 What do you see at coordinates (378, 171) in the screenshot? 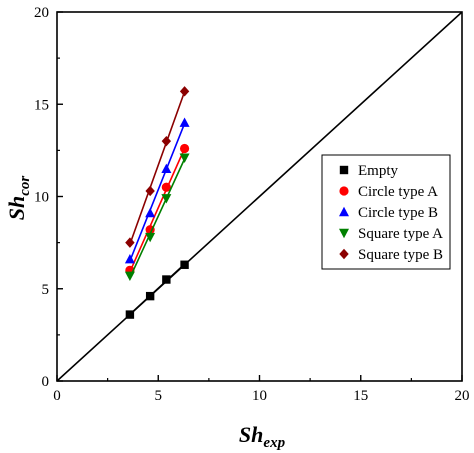
I see `legend-label-empty: Empty` at bounding box center [378, 171].